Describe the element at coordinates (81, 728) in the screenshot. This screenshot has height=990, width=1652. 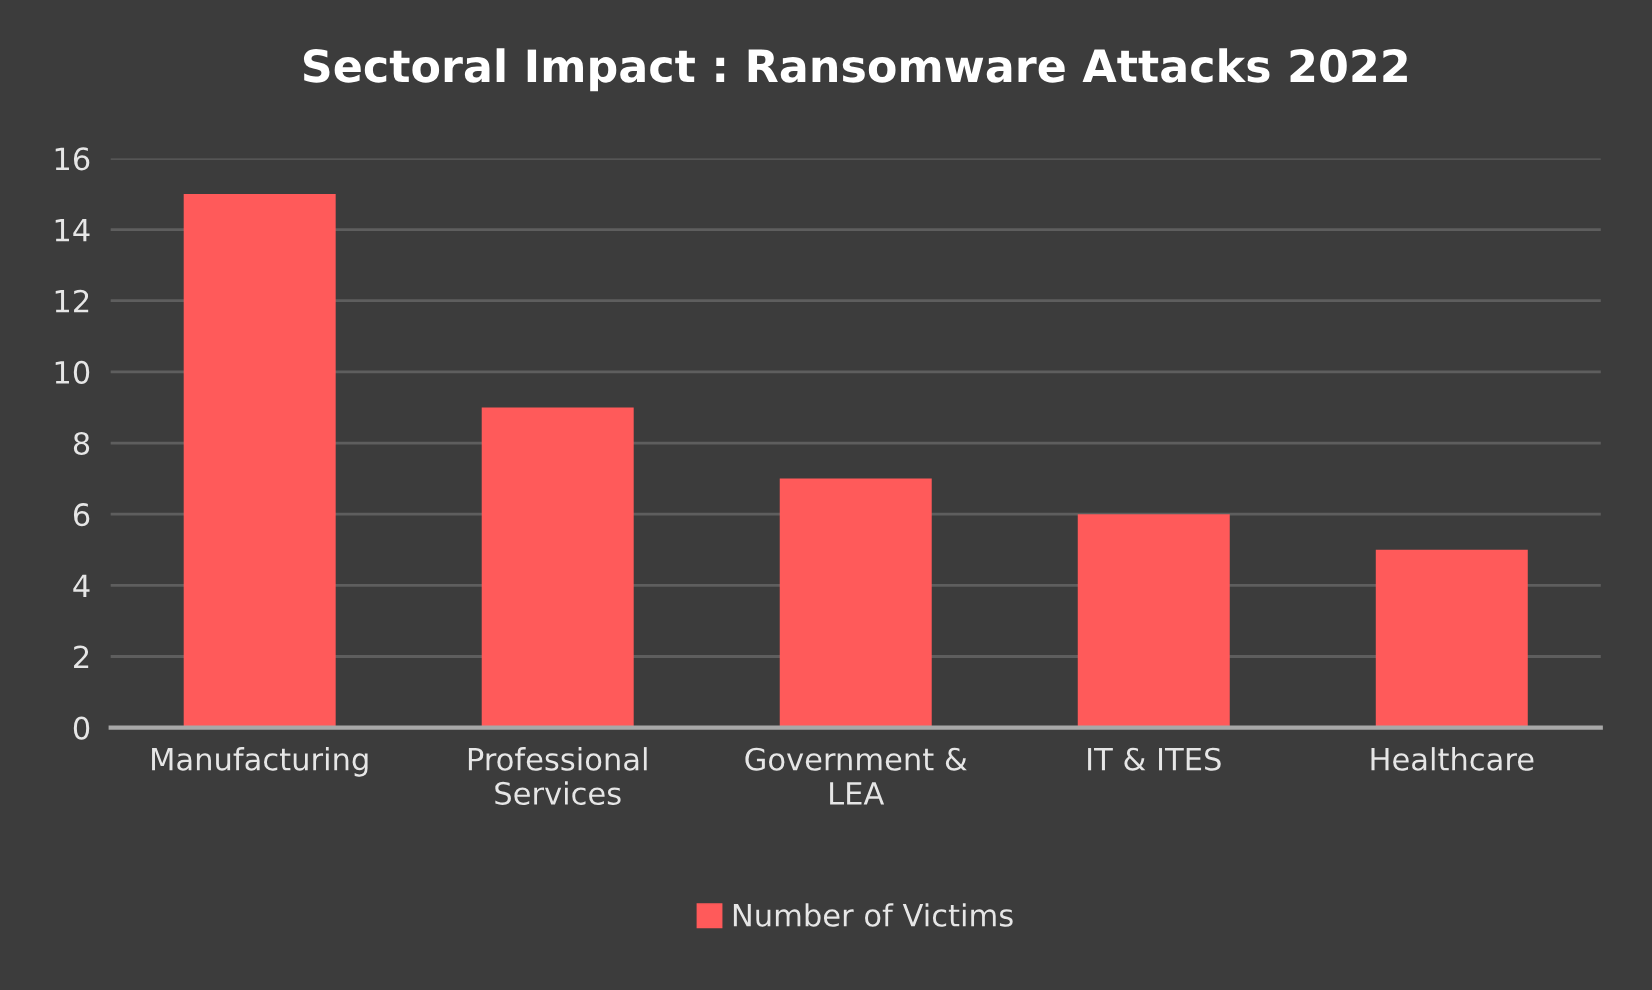
I see `y-tick-label: 0` at that location.